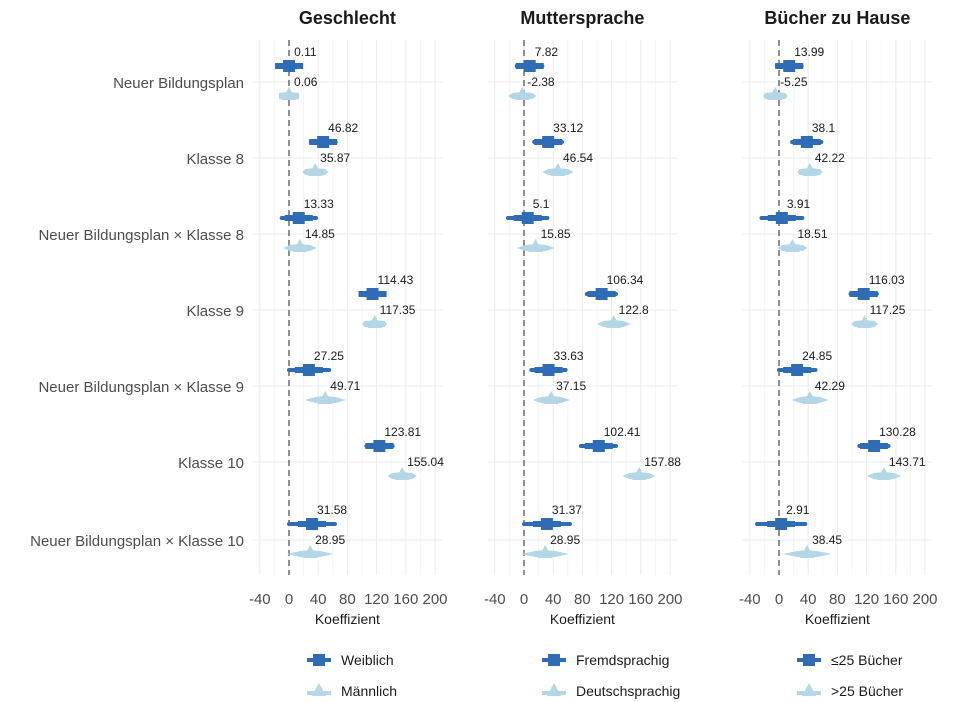  Describe the element at coordinates (830, 386) in the screenshot. I see `data-label: 42.29` at that location.